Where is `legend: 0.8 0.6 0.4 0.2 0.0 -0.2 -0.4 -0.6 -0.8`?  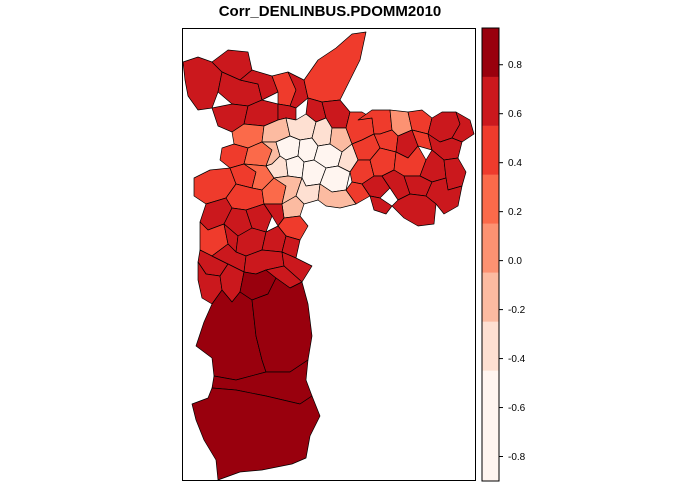 legend: 0.8 0.6 0.4 0.2 0.0 -0.2 -0.4 -0.6 -0.8 is located at coordinates (503, 254).